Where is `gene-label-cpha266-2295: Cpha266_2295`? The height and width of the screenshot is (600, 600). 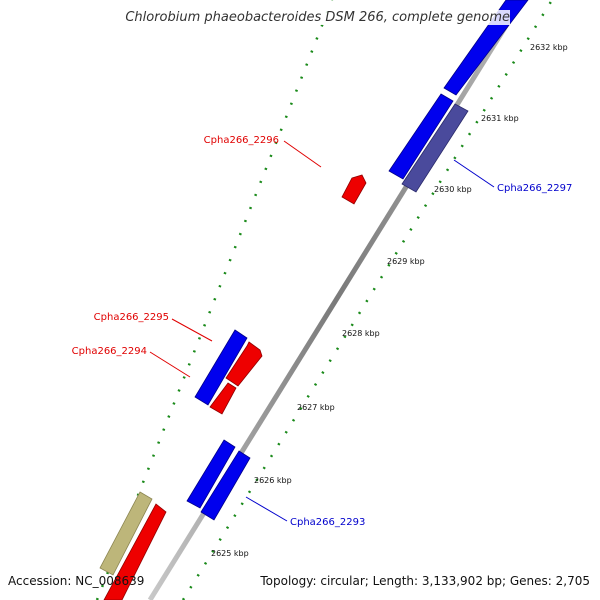 gene-label-cpha266-2295: Cpha266_2295 is located at coordinates (131, 317).